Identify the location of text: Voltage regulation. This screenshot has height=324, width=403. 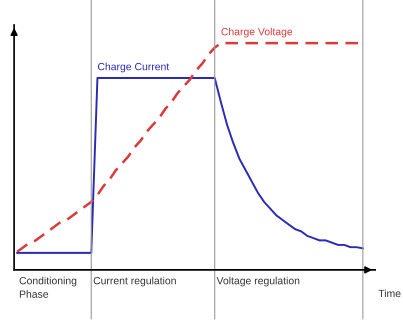
(258, 281).